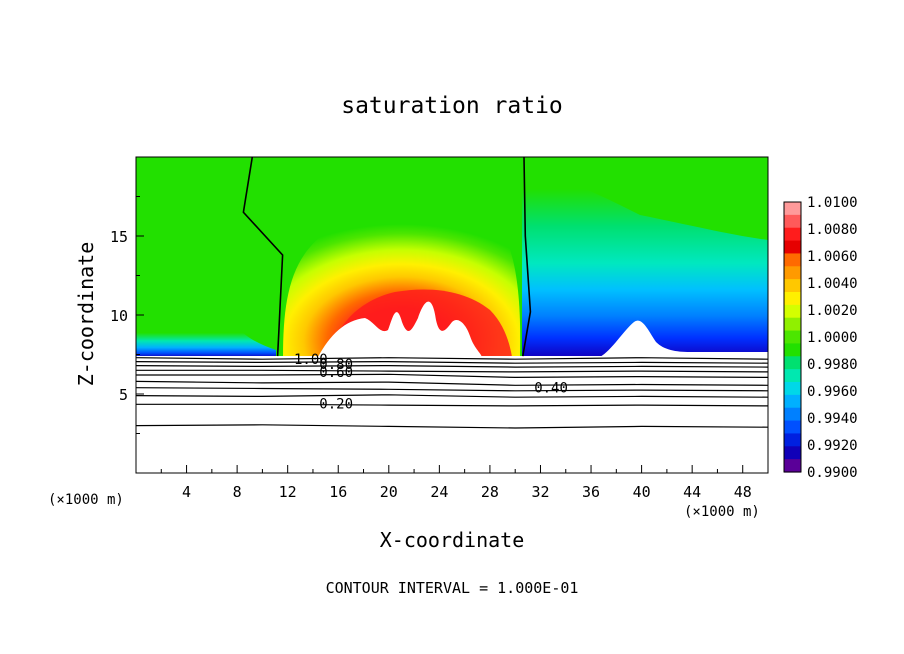 The height and width of the screenshot is (654, 904). I want to click on x-tick-label: 36, so click(591, 492).